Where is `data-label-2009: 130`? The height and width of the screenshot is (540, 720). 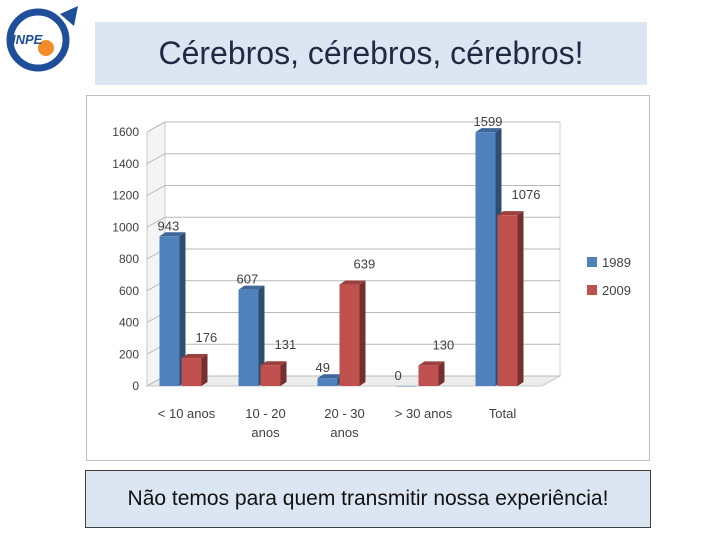
data-label-2009: 130 is located at coordinates (444, 344).